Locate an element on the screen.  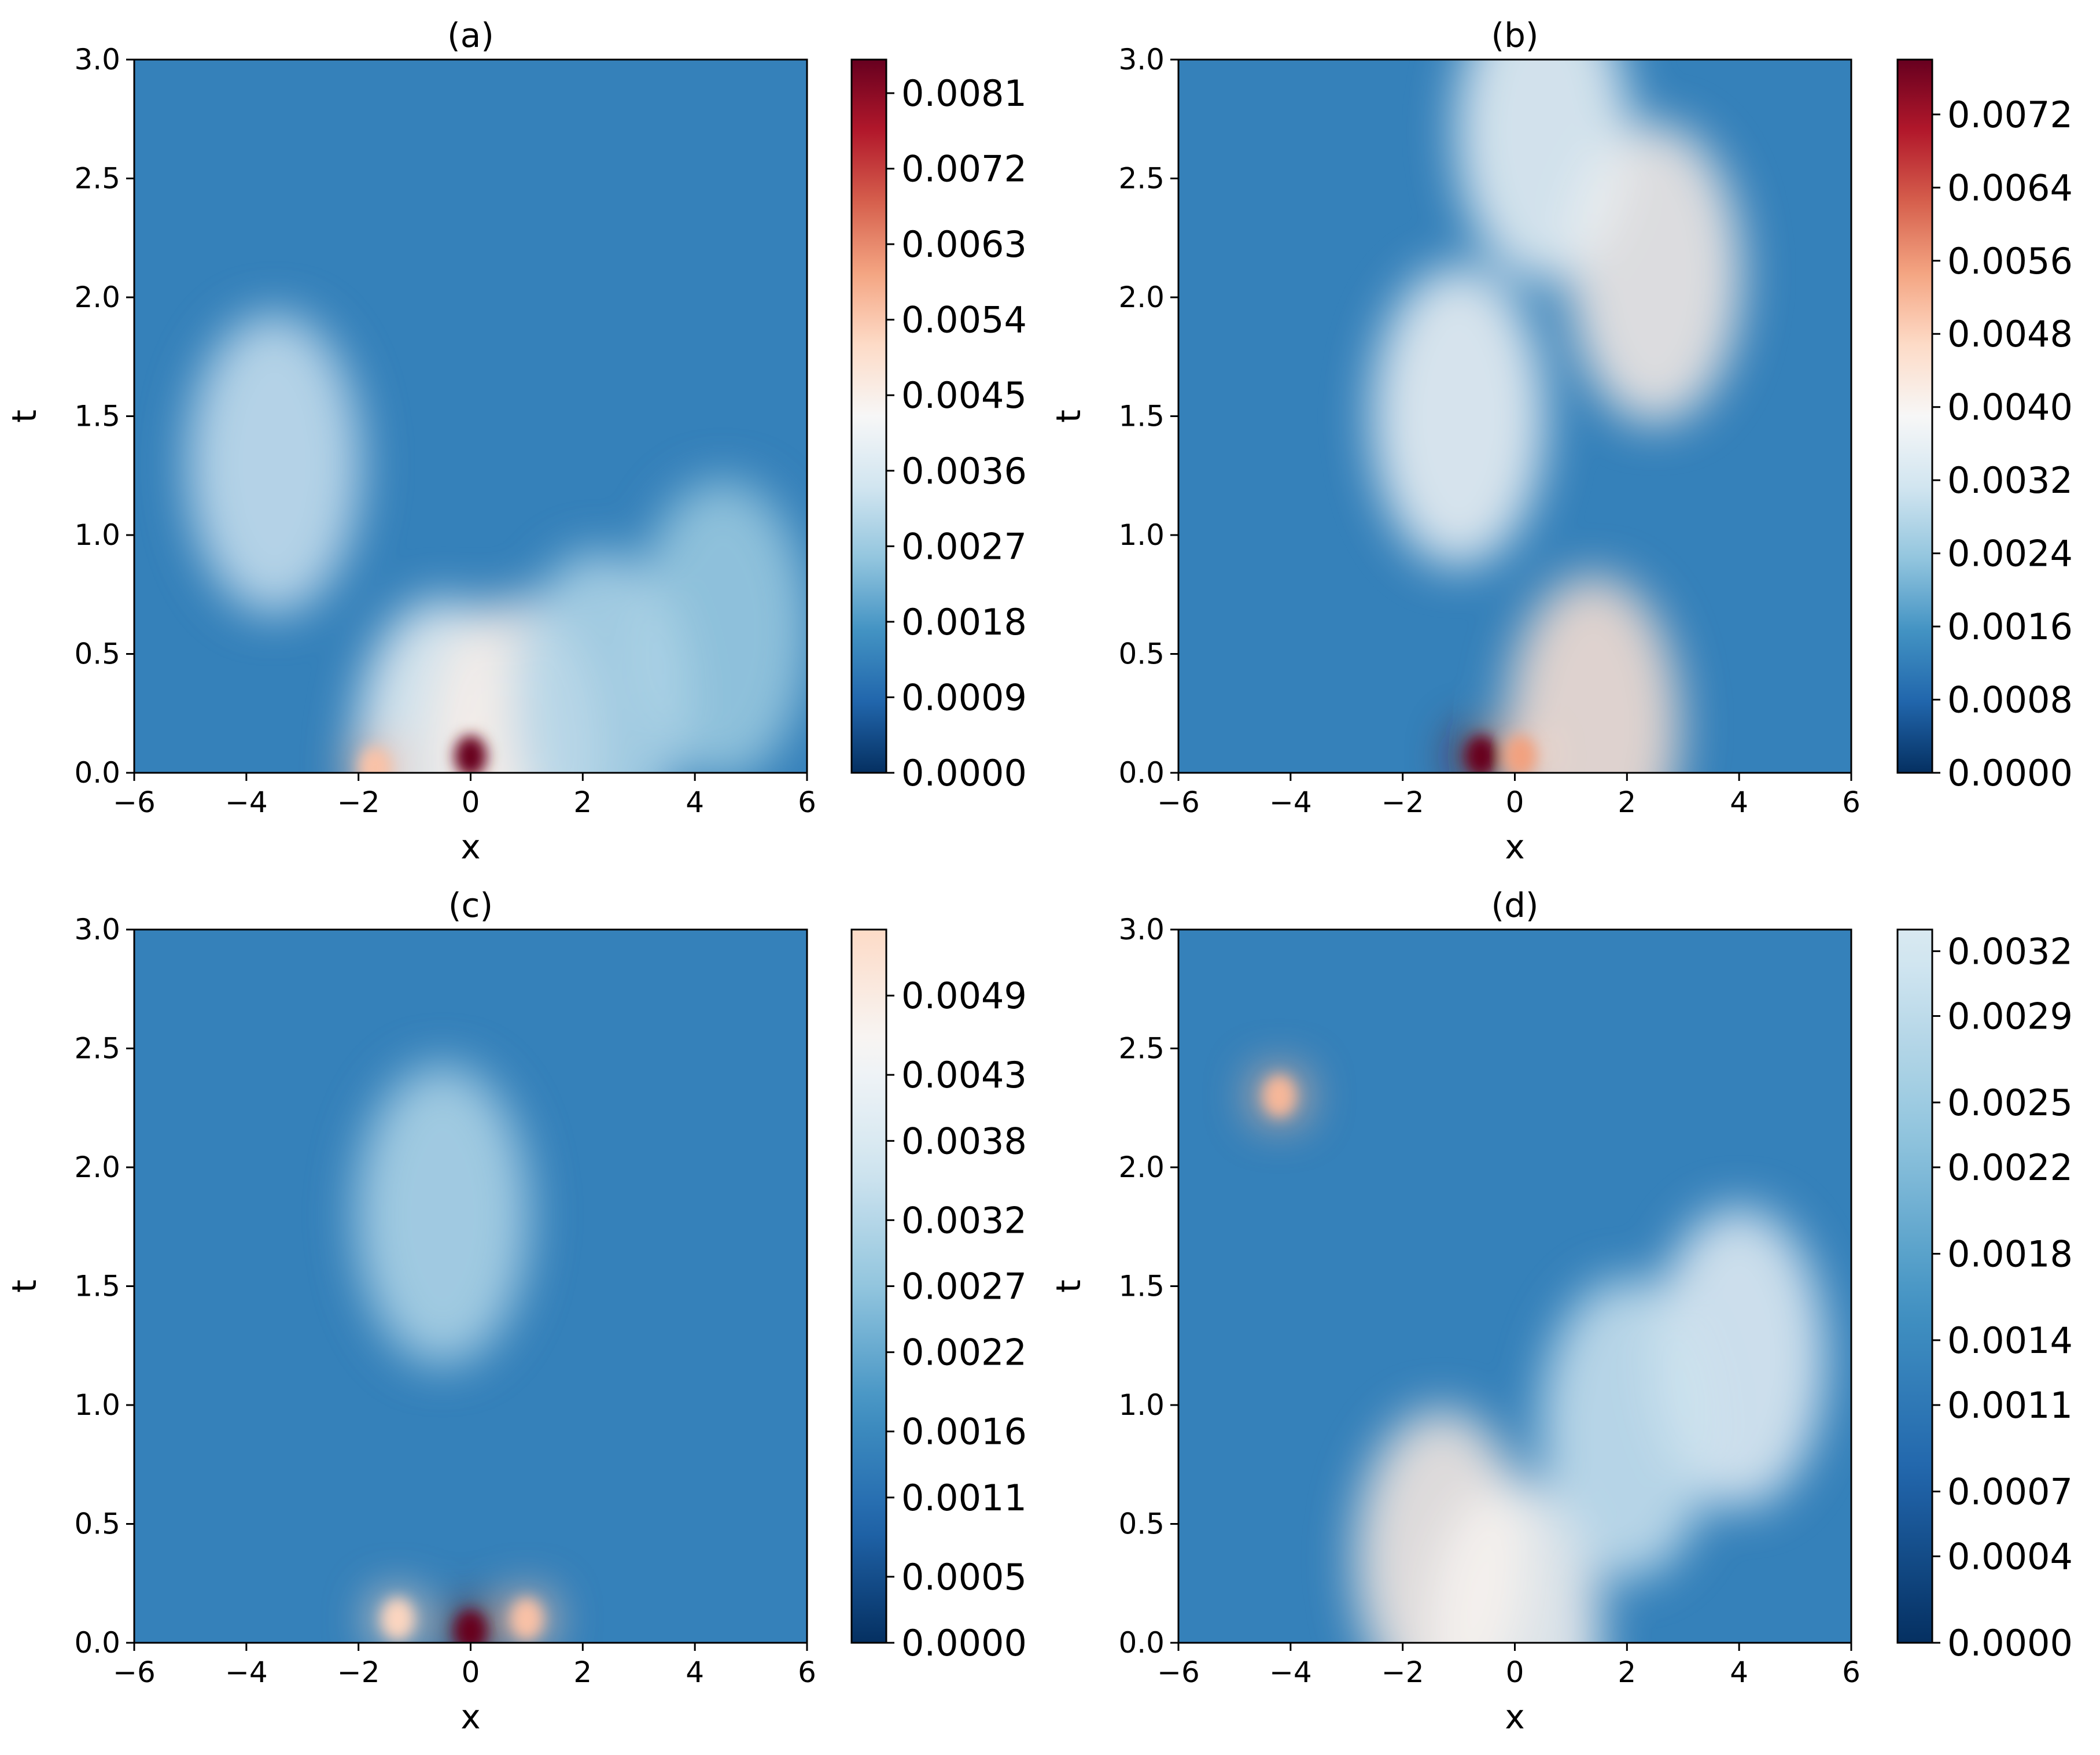
colorbar-tick-label: 0.0016 is located at coordinates (2010, 627).